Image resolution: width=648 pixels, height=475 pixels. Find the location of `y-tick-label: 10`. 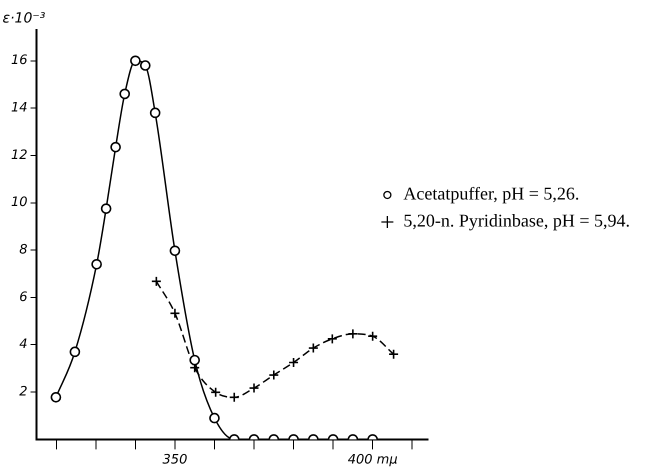

y-tick-label: 10 is located at coordinates (19, 202).